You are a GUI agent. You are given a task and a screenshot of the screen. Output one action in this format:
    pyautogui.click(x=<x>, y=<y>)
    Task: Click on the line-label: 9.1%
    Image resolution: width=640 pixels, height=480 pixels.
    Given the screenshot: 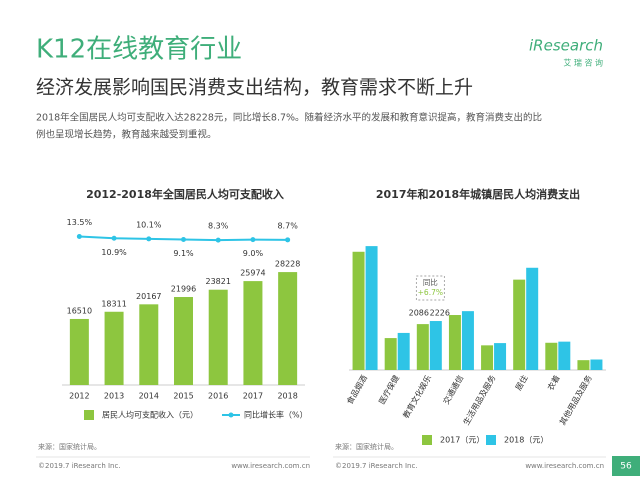 What is the action you would take?
    pyautogui.click(x=183, y=253)
    